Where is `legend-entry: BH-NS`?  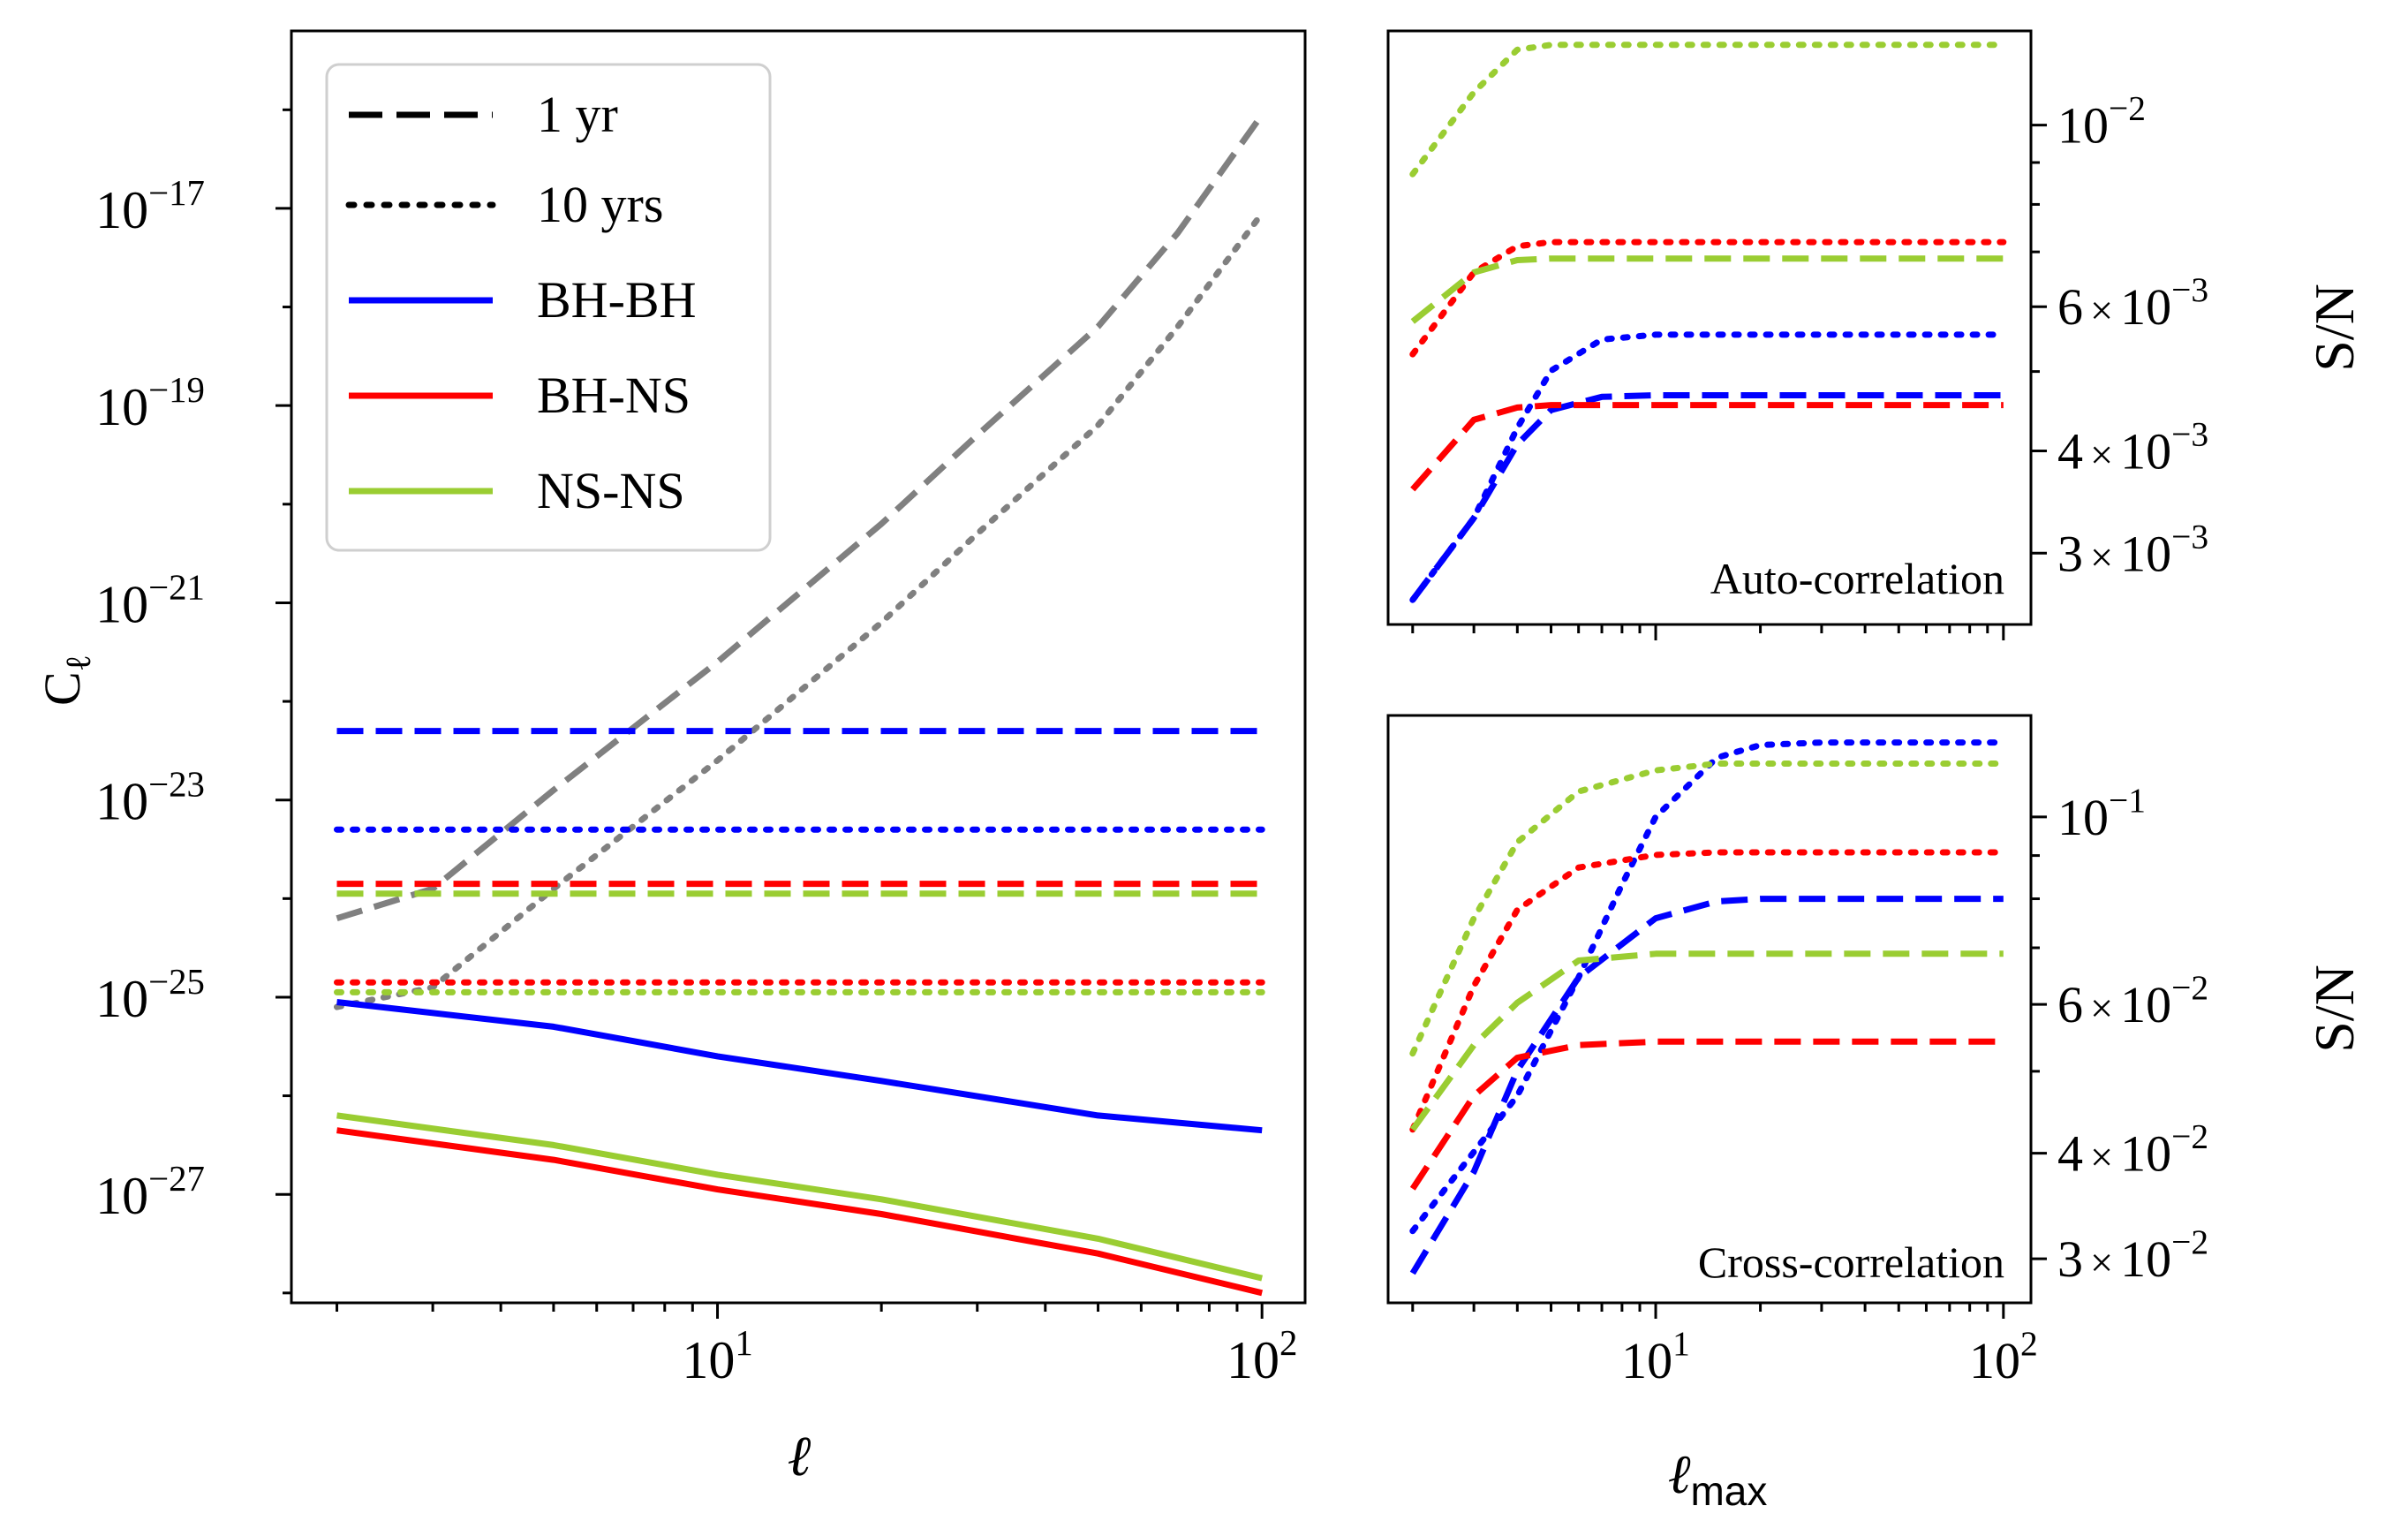 legend-entry: BH-NS is located at coordinates (520, 395).